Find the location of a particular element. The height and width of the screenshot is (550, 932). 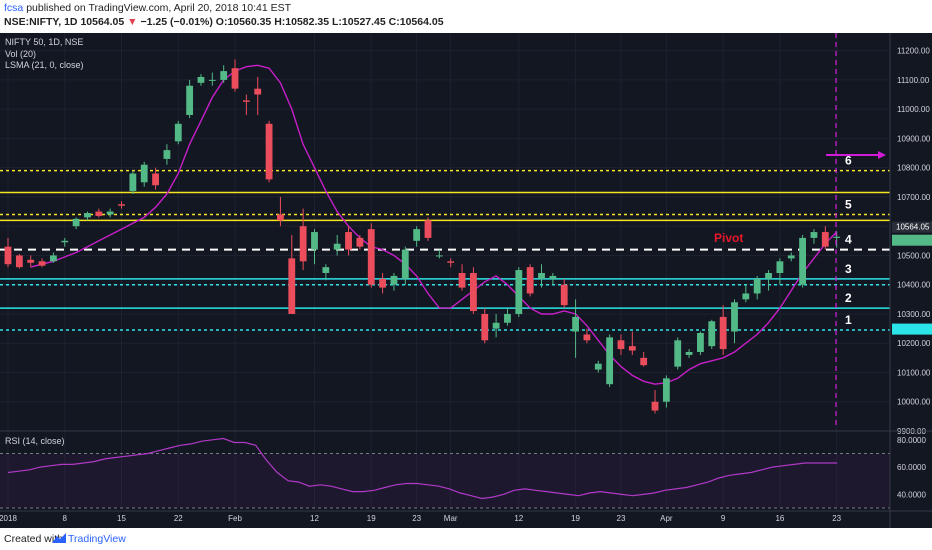

close-price-marker is located at coordinates (912, 240).